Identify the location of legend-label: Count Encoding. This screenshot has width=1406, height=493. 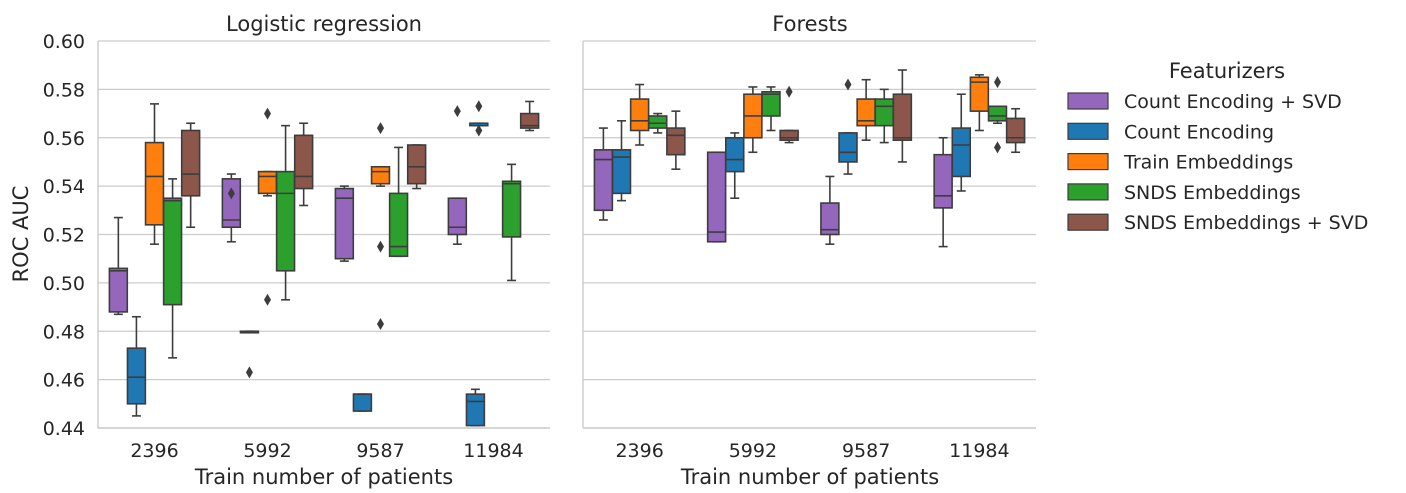
(1199, 132).